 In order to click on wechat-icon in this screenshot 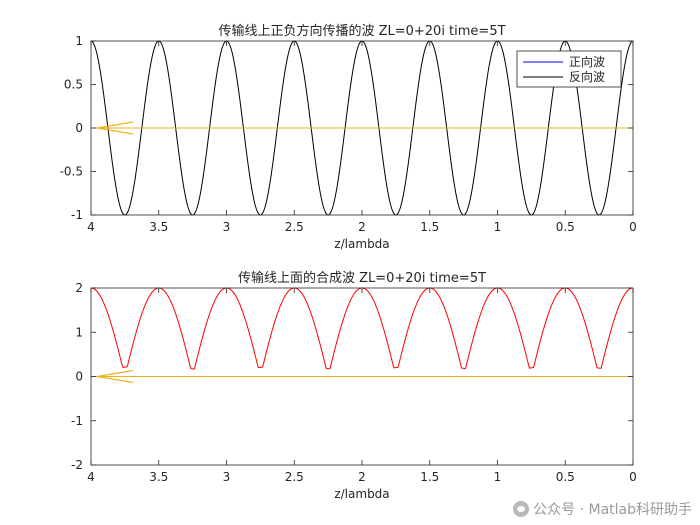, I will do `click(521, 509)`.